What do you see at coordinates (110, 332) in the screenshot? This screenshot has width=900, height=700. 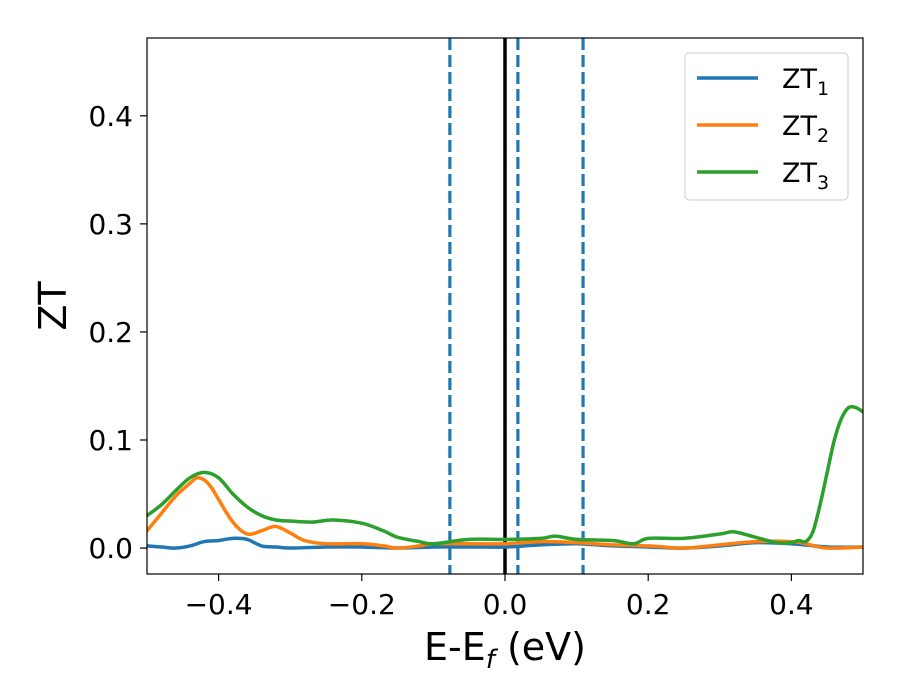 I see `y-tick-label: 0.2` at bounding box center [110, 332].